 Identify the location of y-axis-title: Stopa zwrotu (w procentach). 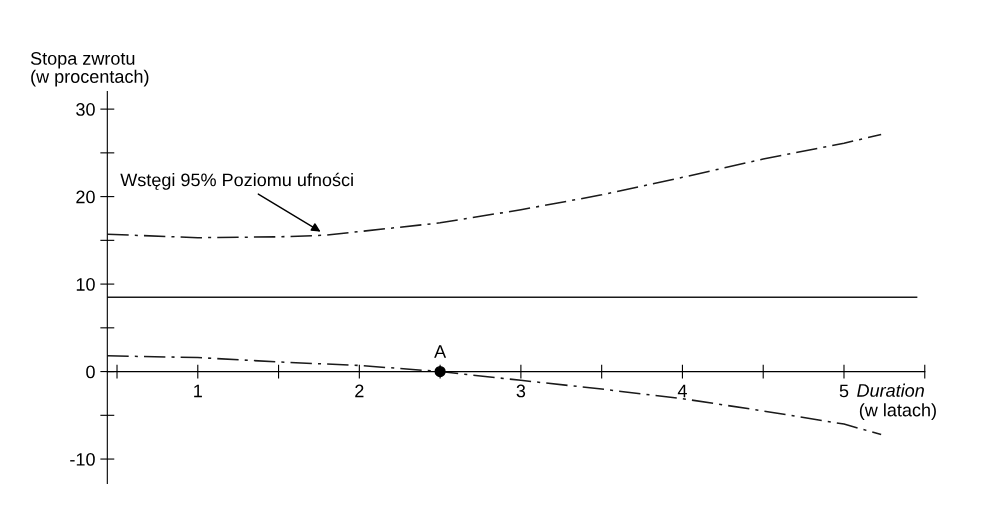
(89, 69).